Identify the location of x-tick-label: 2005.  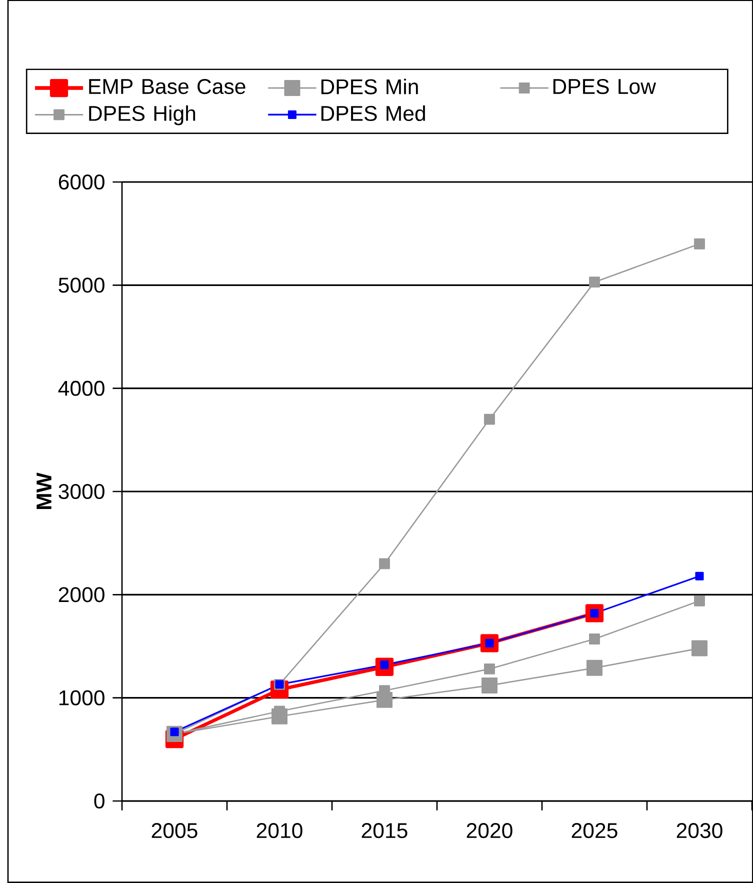
(175, 830).